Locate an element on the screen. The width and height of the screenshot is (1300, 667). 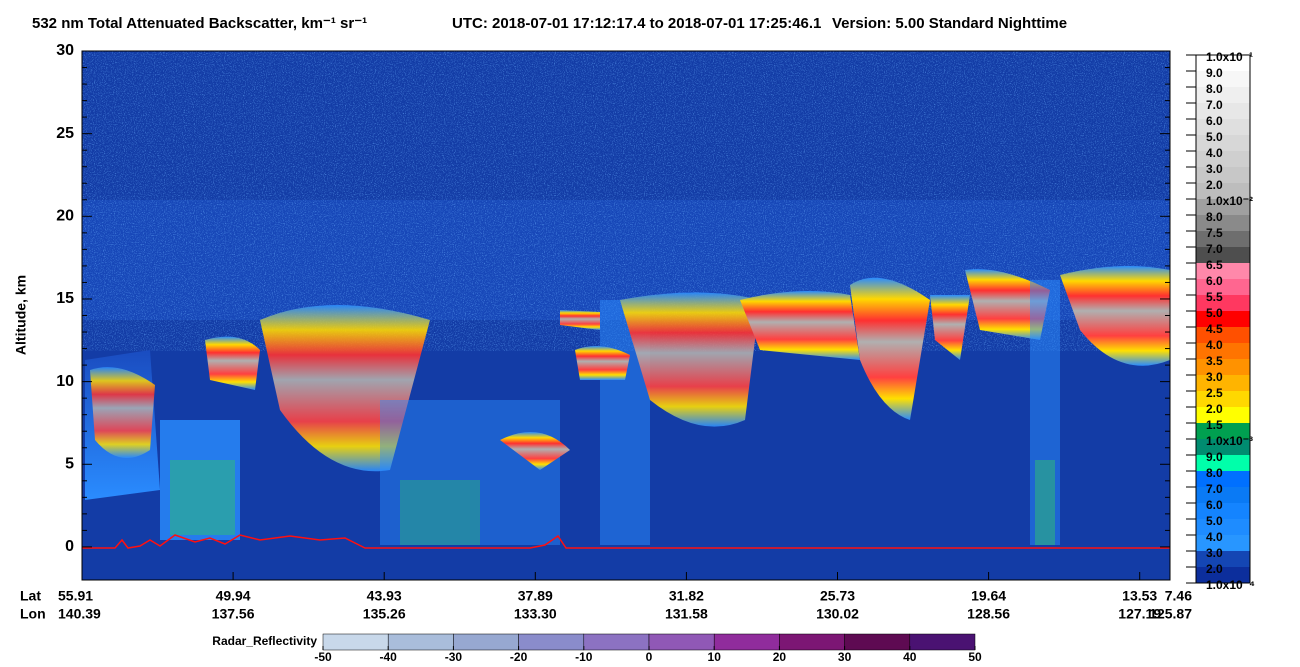
x-tick-label: 133.30 is located at coordinates (535, 614).